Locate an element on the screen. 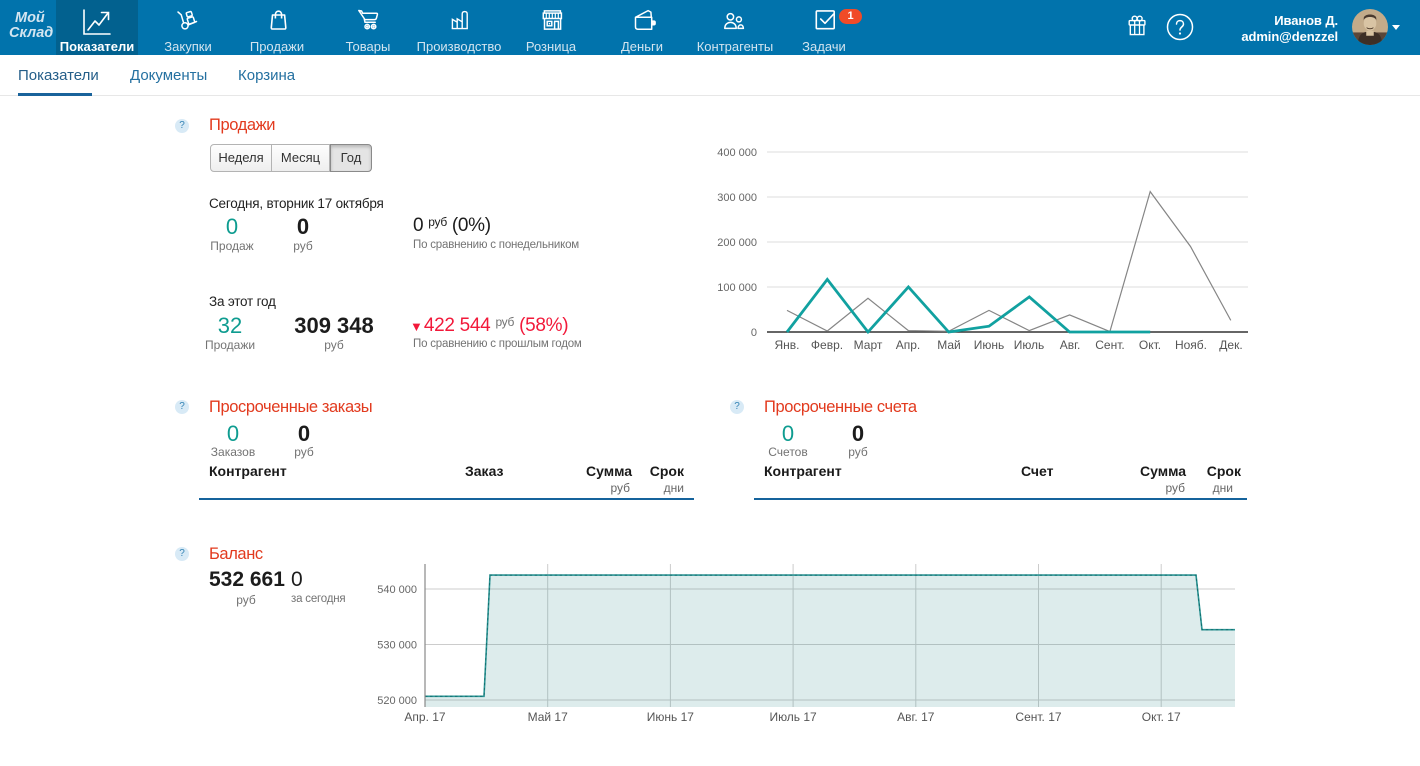  svg-text: Июль is located at coordinates (1029, 345).